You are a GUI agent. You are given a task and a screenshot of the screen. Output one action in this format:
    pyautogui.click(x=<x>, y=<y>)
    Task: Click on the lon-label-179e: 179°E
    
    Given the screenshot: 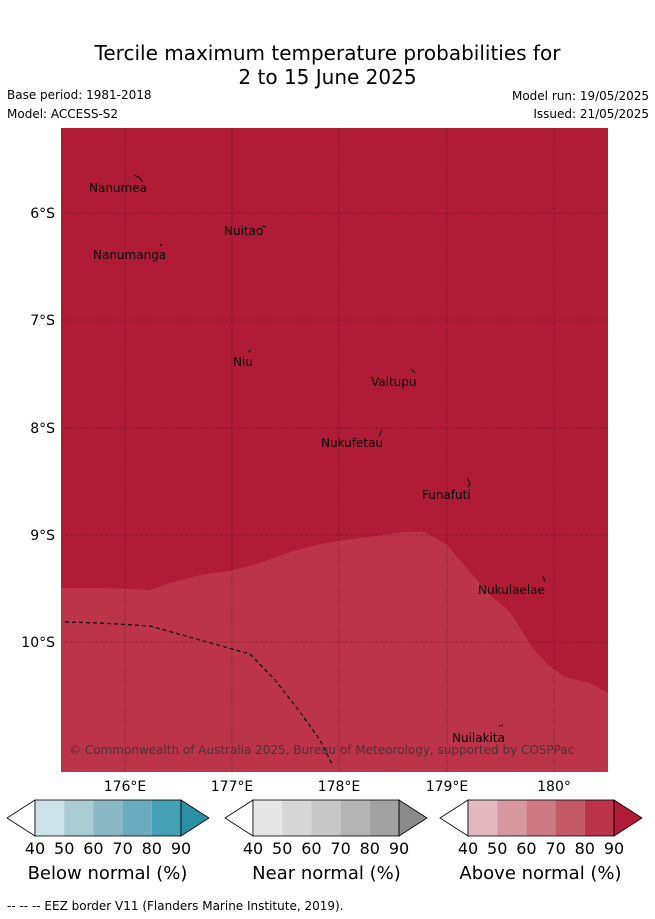 What is the action you would take?
    pyautogui.click(x=447, y=787)
    